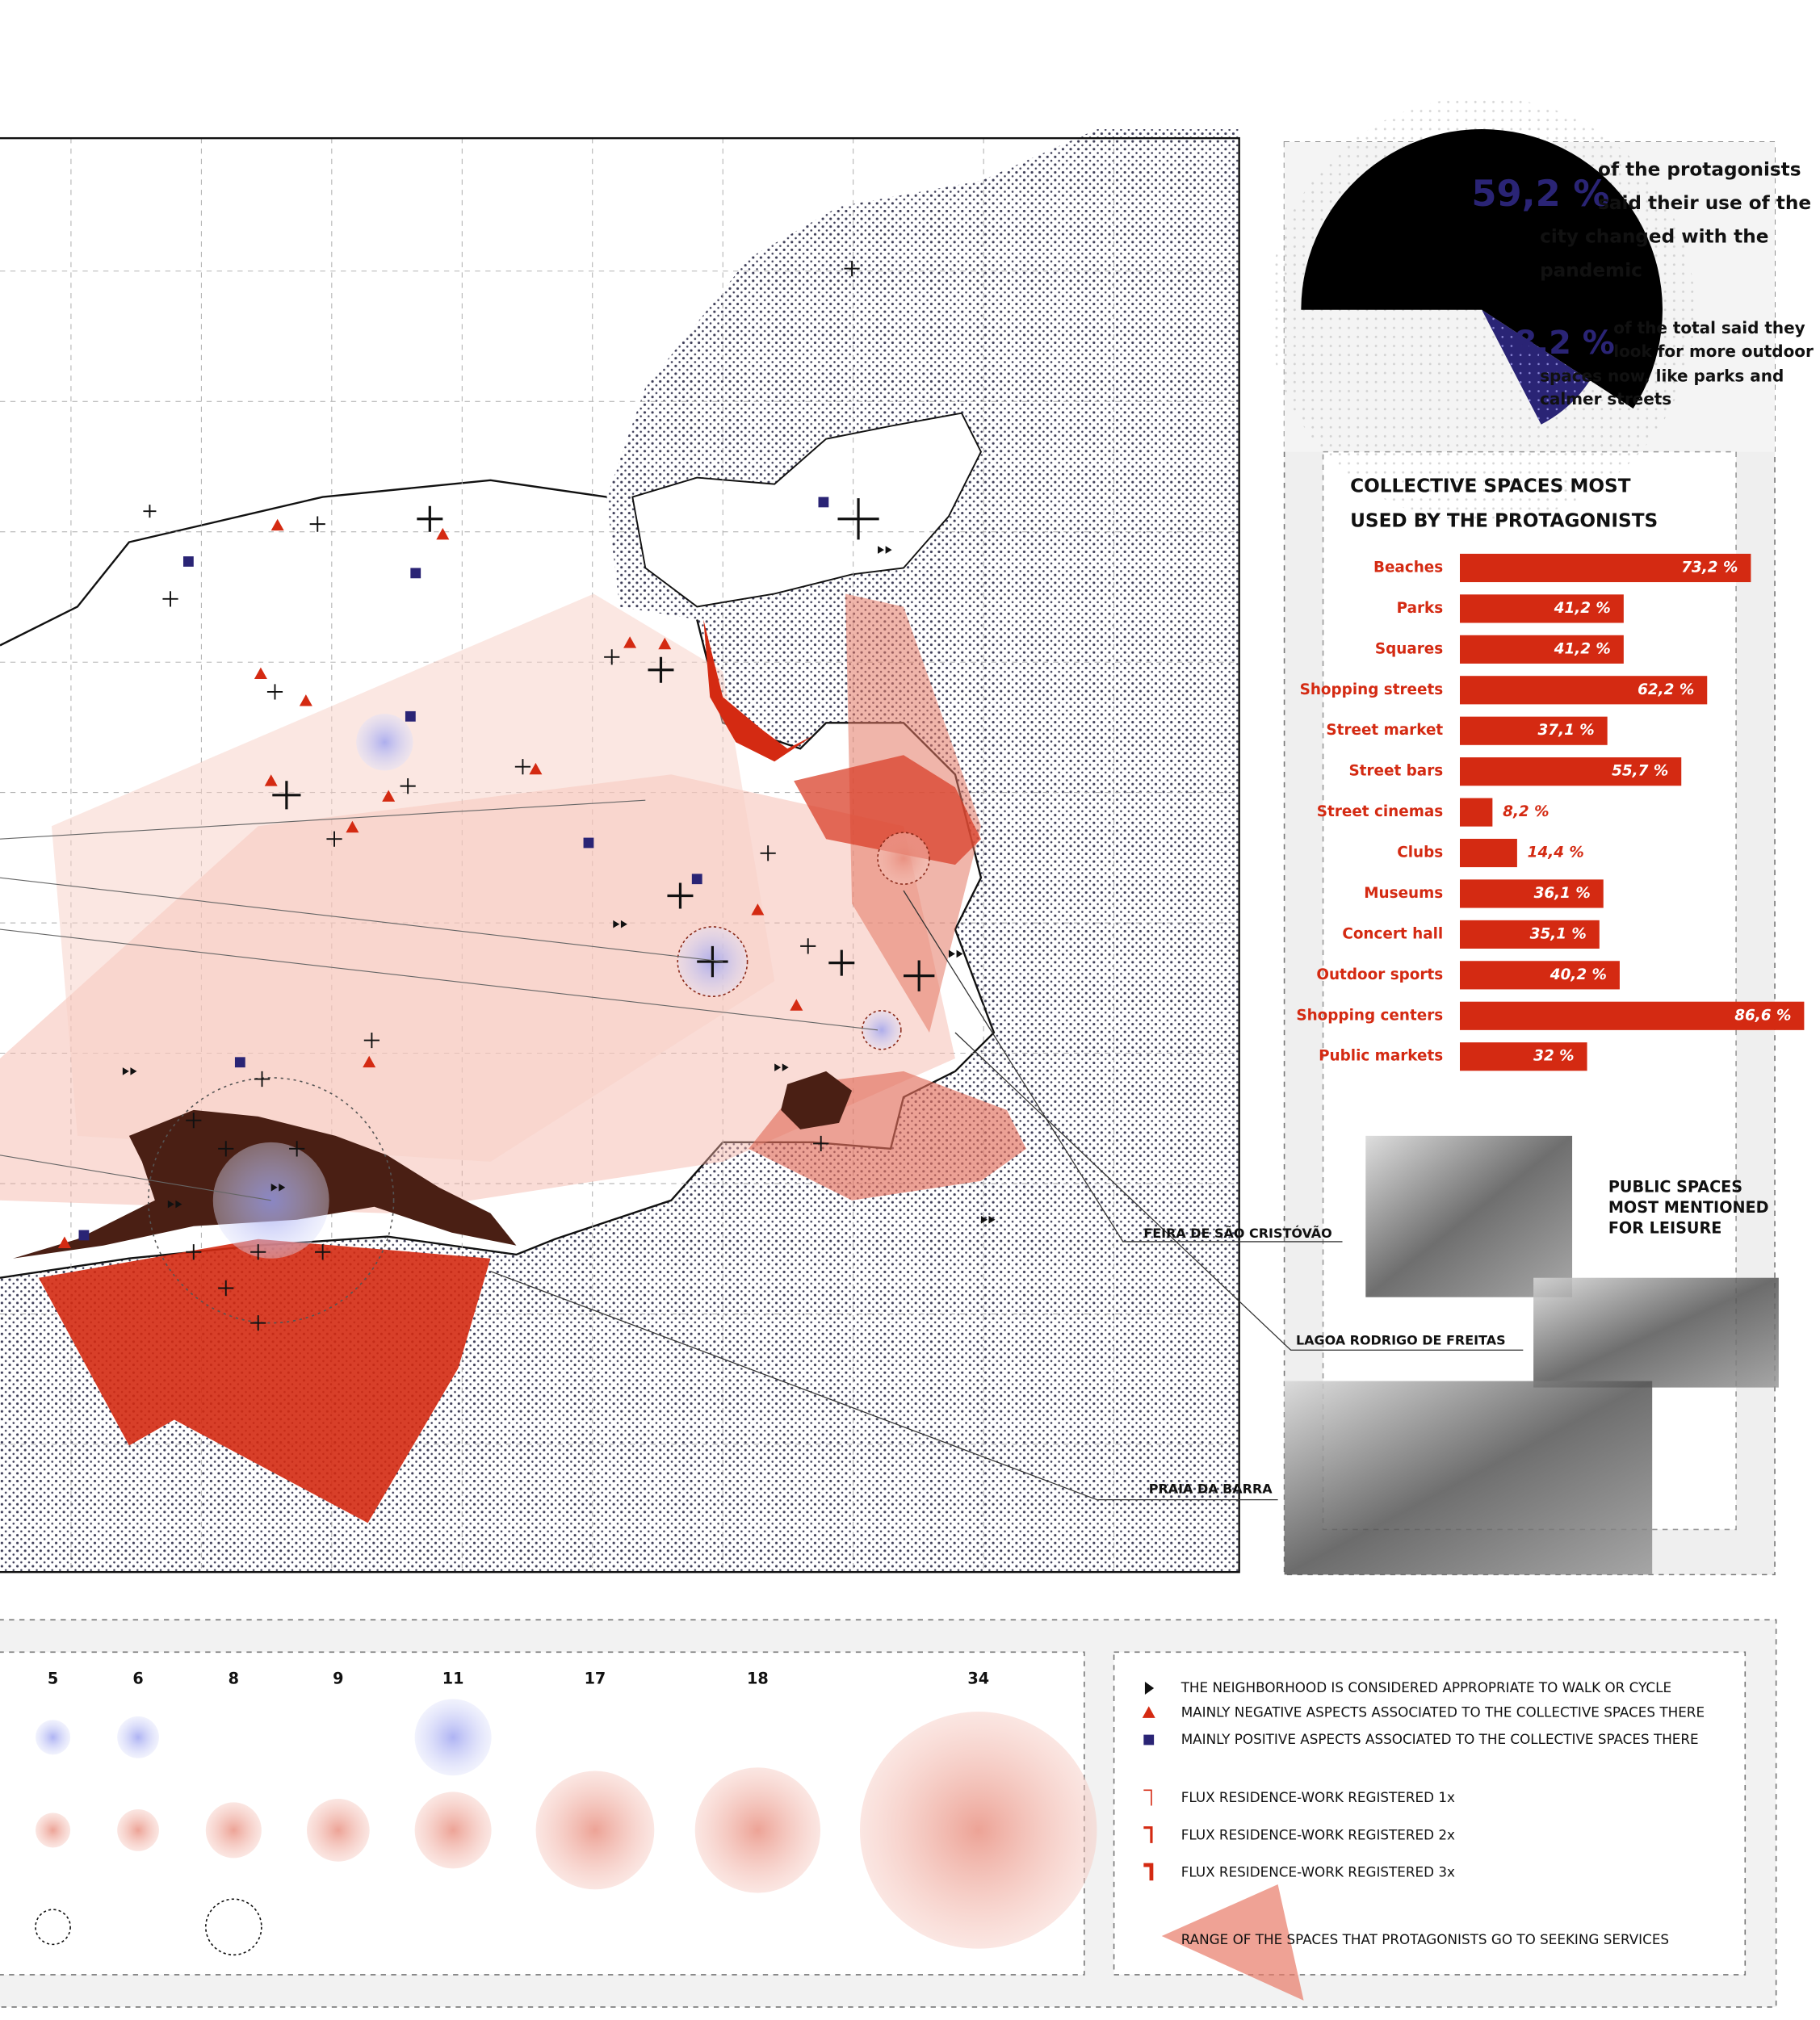 The width and height of the screenshot is (1820, 2020). Describe the element at coordinates (1211, 1488) in the screenshot. I see `place-label: PRAIA DA BARRA` at that location.